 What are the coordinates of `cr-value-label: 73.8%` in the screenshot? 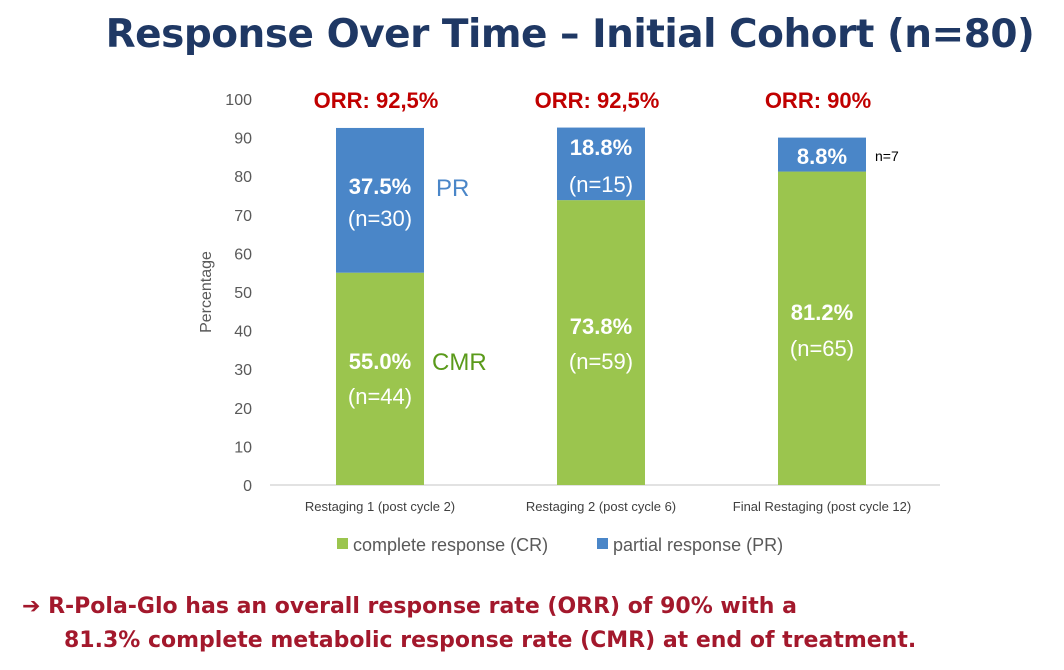 It's located at (601, 326).